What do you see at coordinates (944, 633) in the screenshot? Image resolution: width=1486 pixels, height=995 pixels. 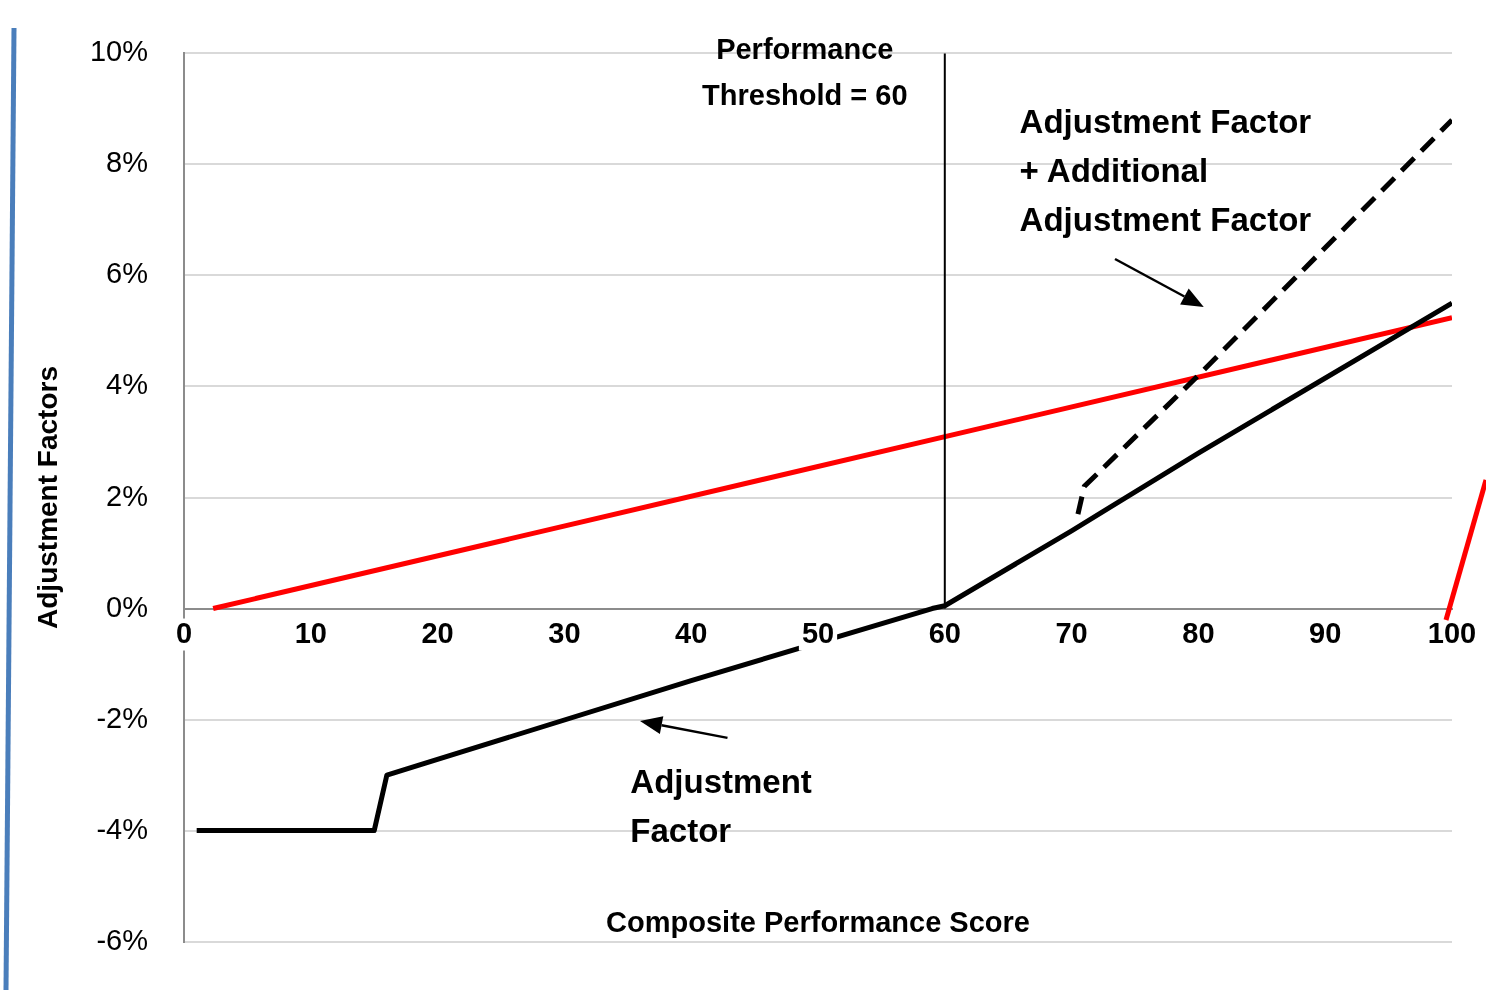 I see `x-tick-label: 60` at bounding box center [944, 633].